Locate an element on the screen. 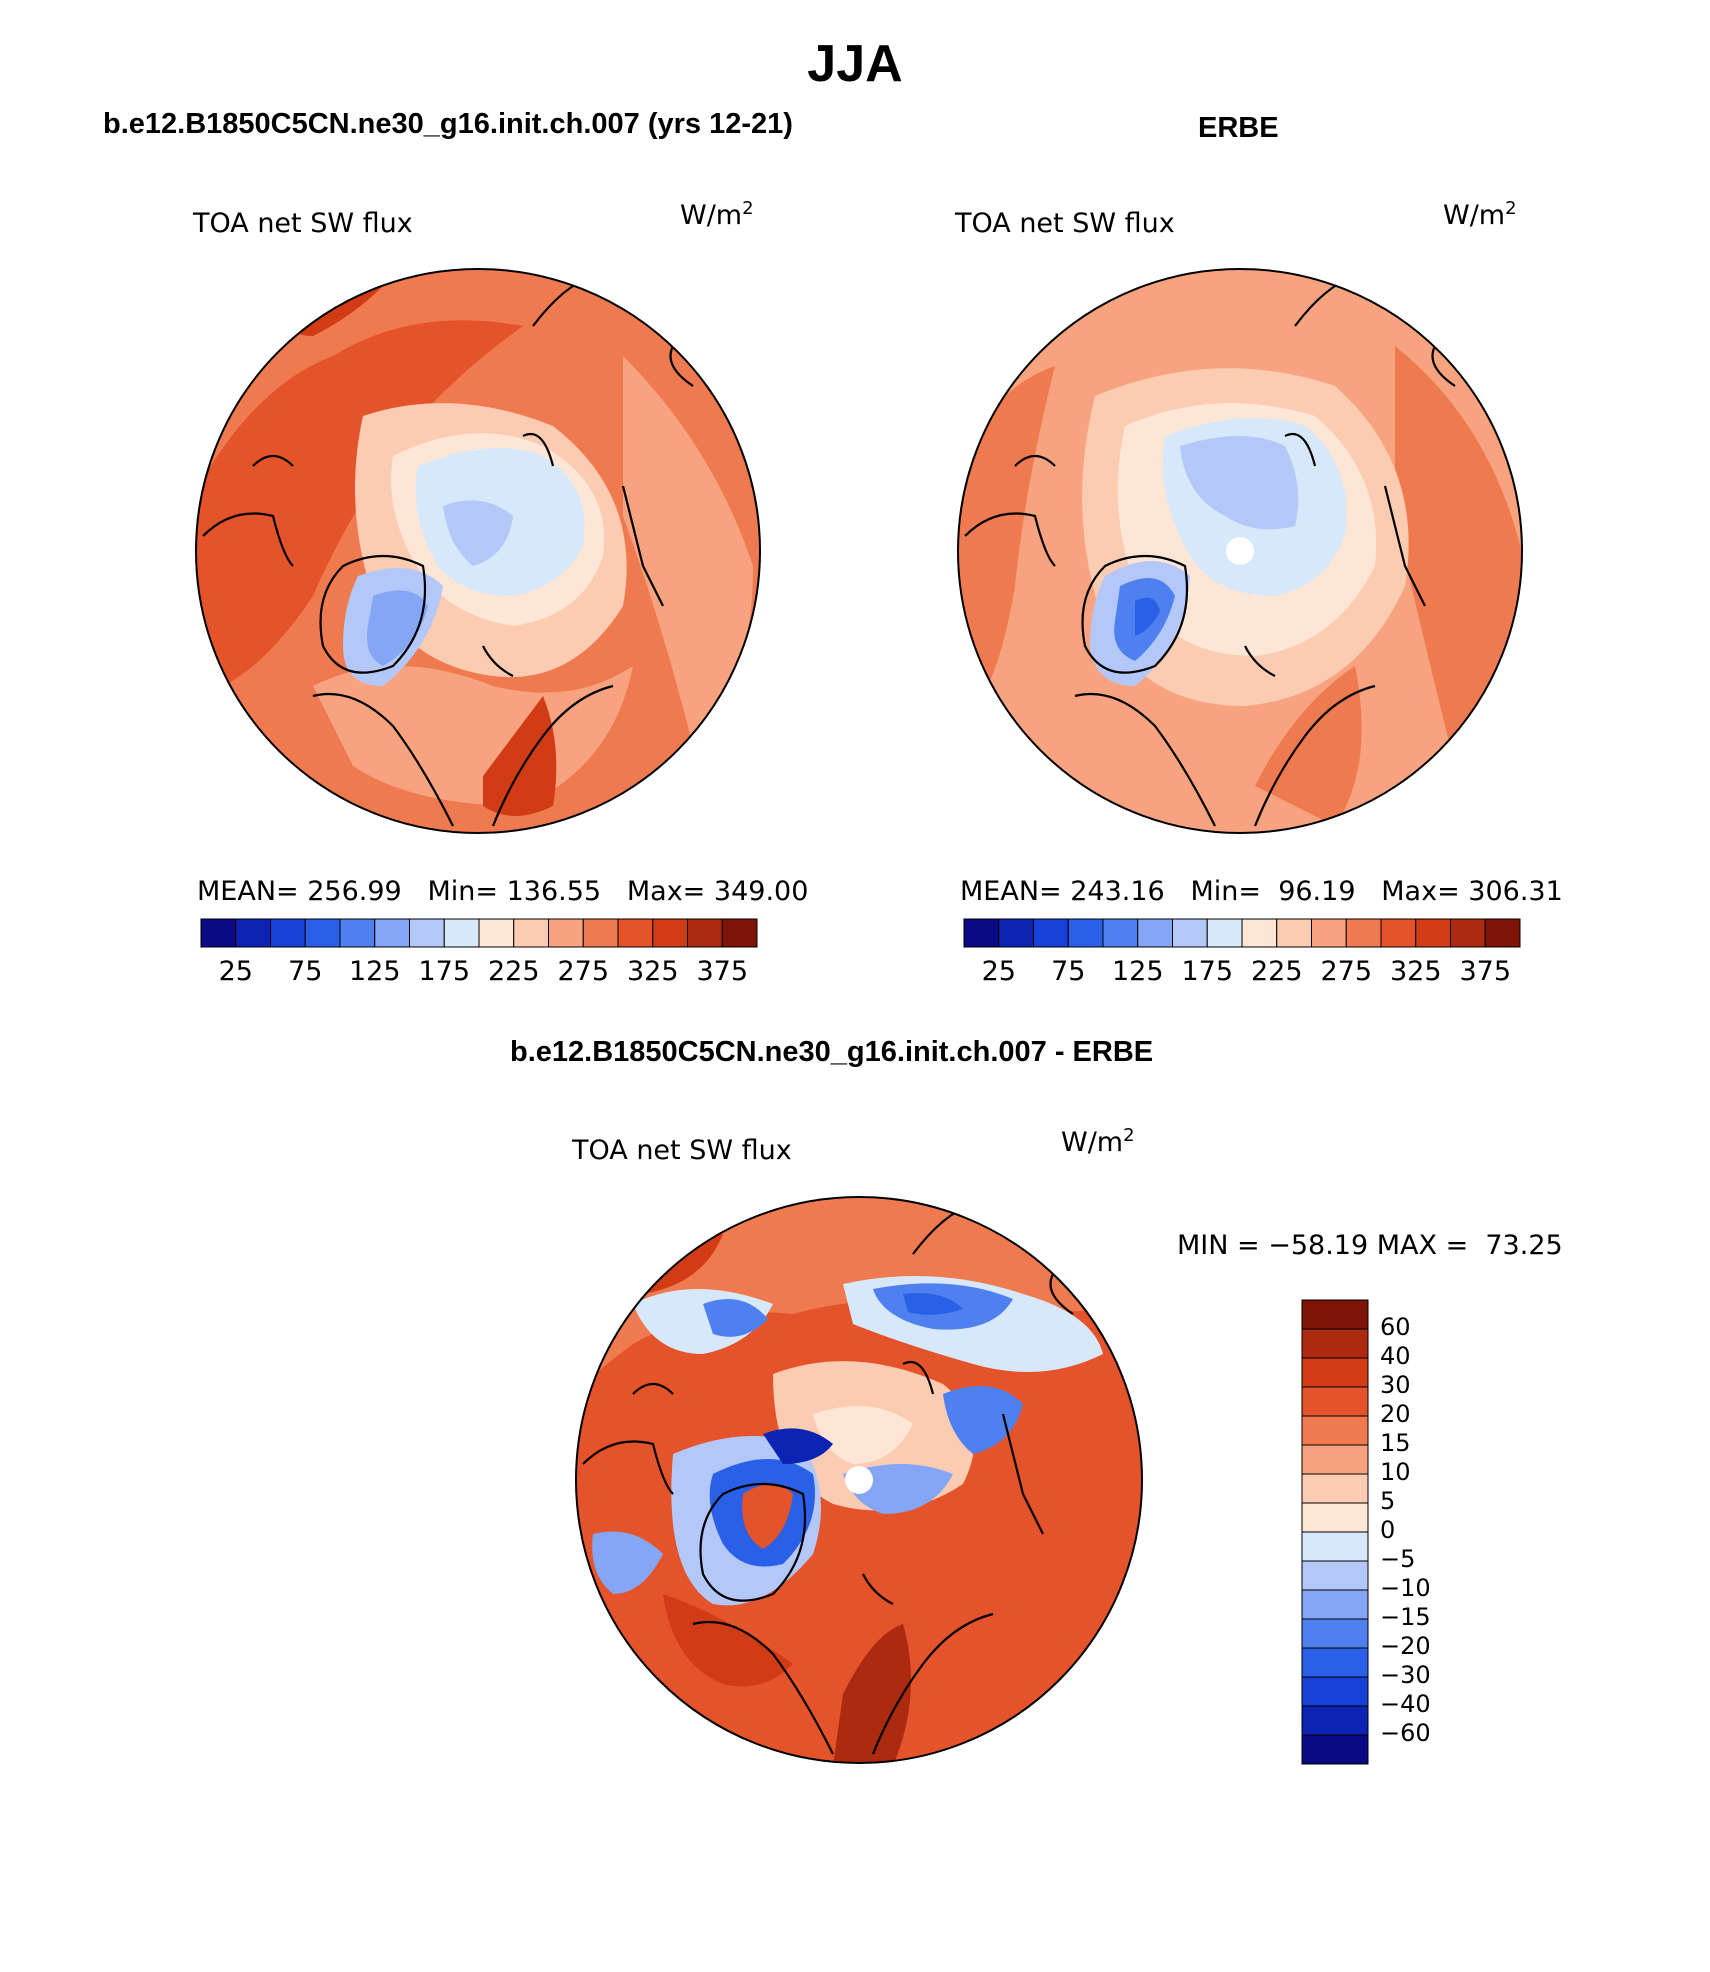 The image size is (1710, 1972). colorbar-tick-label: 40 is located at coordinates (1395, 1356).